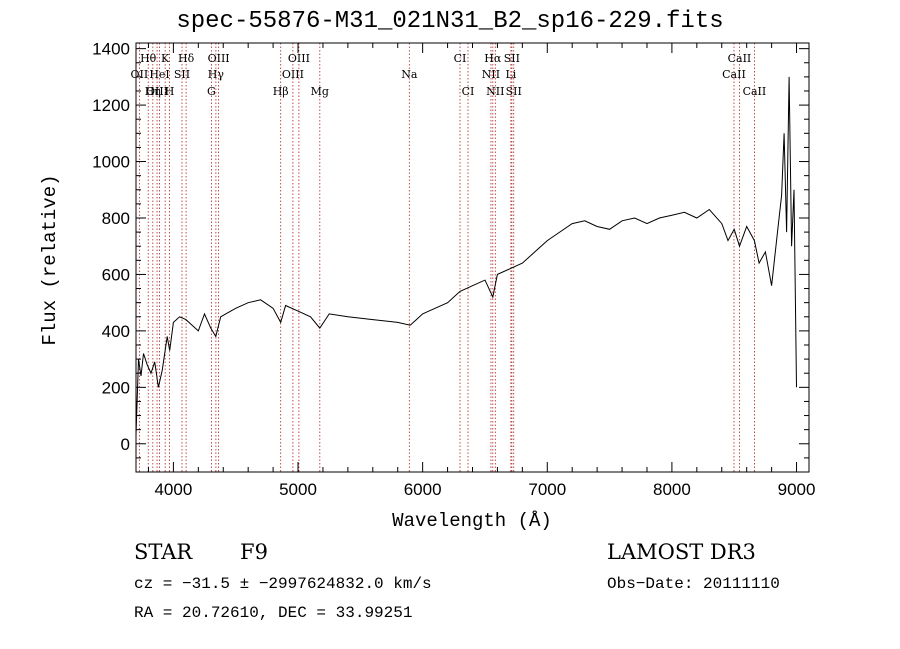  I want to click on x-tick-label-7000: 7000, so click(547, 489).